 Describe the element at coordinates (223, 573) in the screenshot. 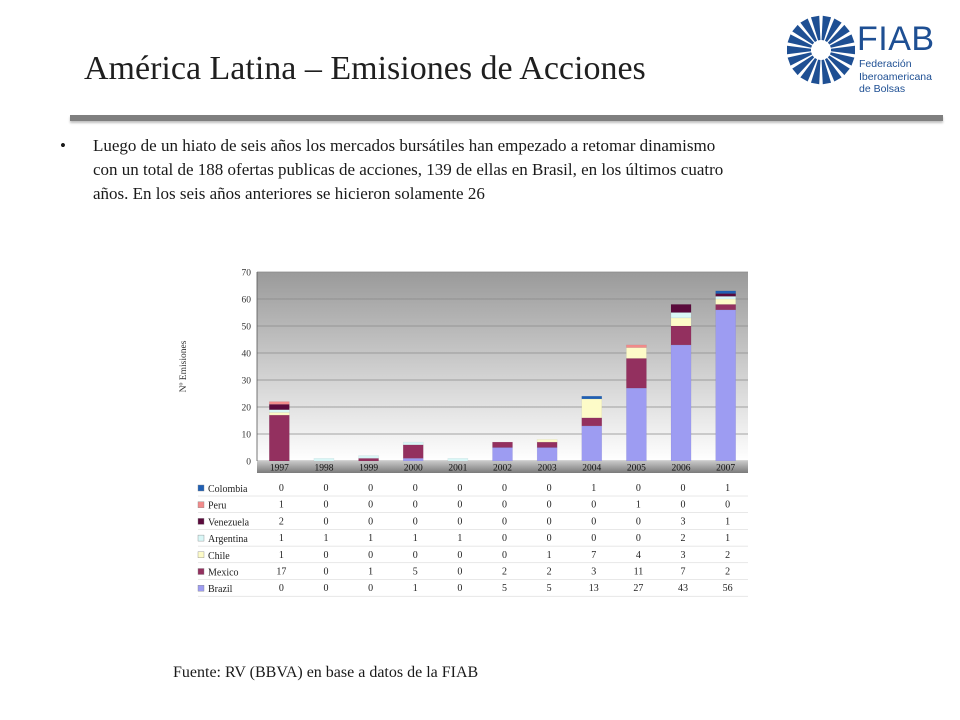

I see `data-table-series-label: Mexico` at that location.